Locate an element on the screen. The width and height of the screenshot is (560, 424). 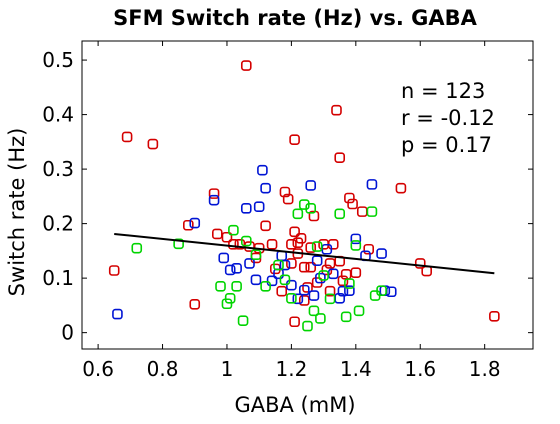
y-axis-label: Switch rate (Hz) is located at coordinates (17, 212).